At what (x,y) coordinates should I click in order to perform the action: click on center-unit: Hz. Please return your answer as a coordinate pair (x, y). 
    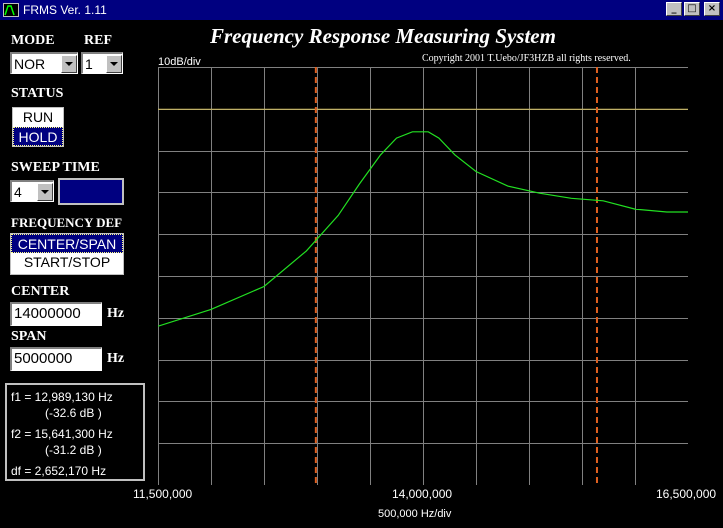
    Looking at the image, I should click on (116, 313).